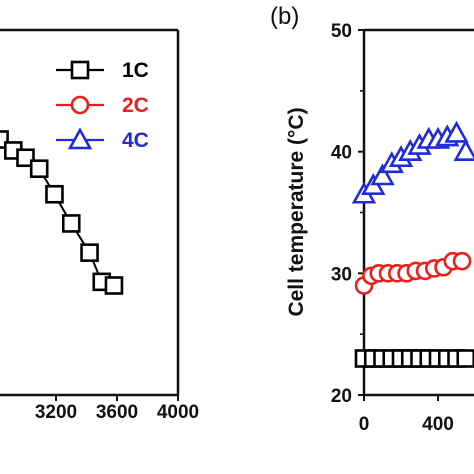  Describe the element at coordinates (465, 358) in the screenshot. I see `data-point-1c` at that location.